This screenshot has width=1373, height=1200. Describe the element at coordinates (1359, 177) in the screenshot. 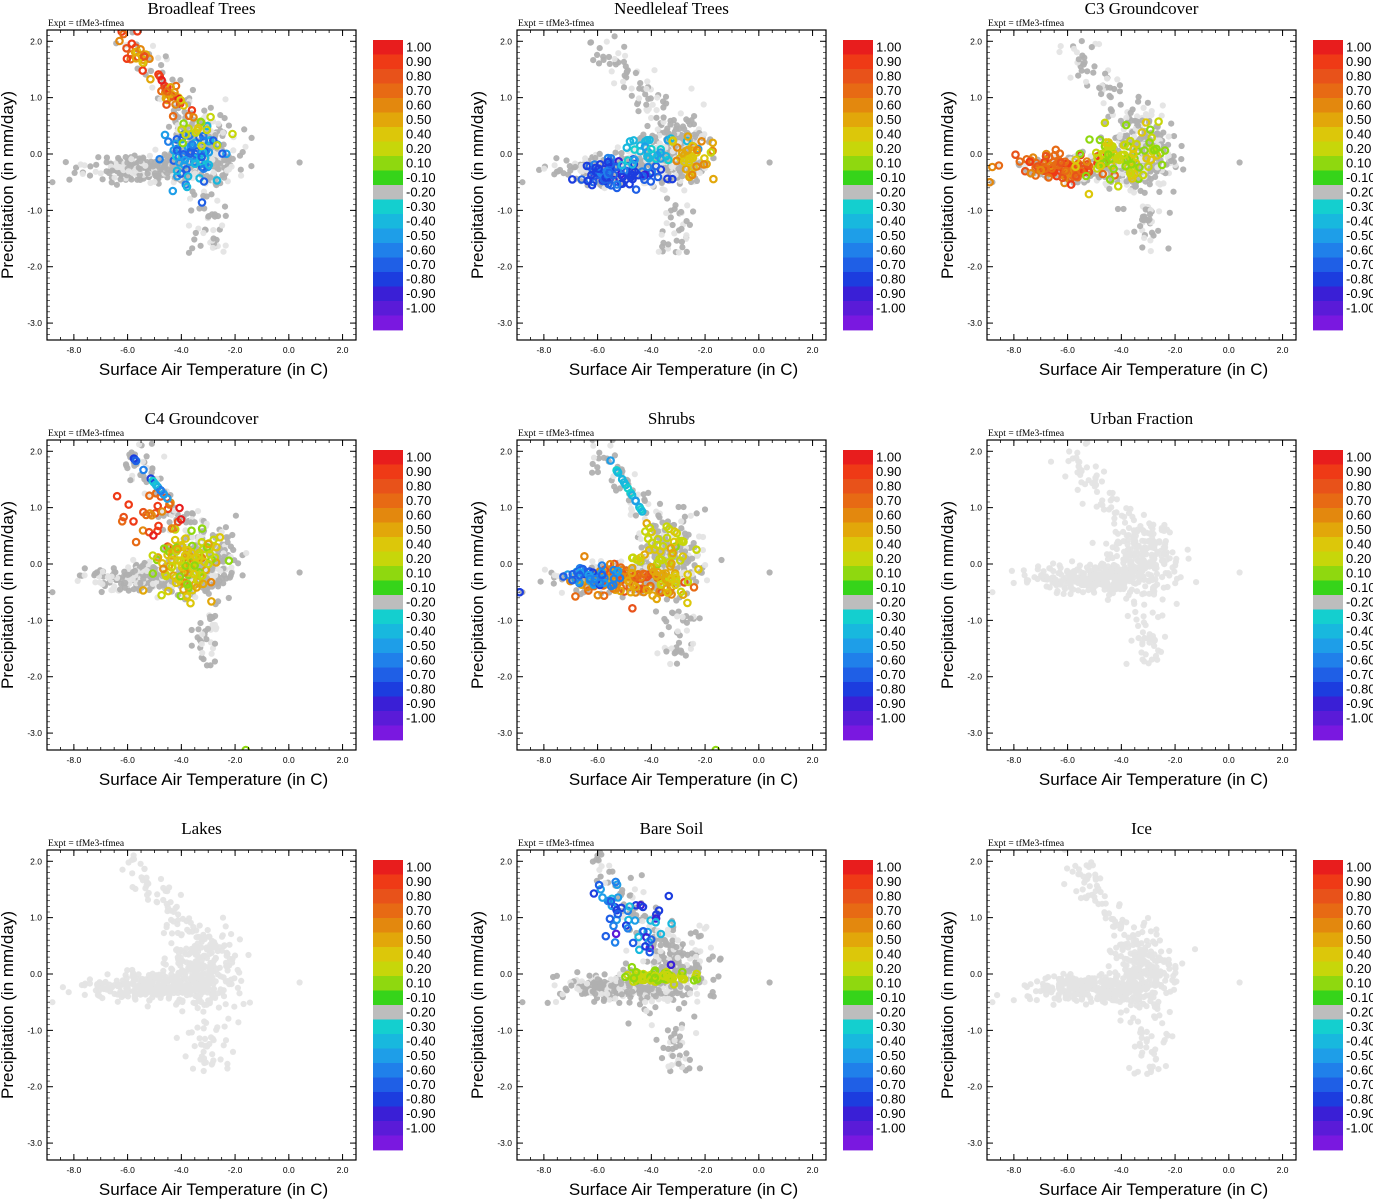

I see `colorbar-label: -0.10` at that location.